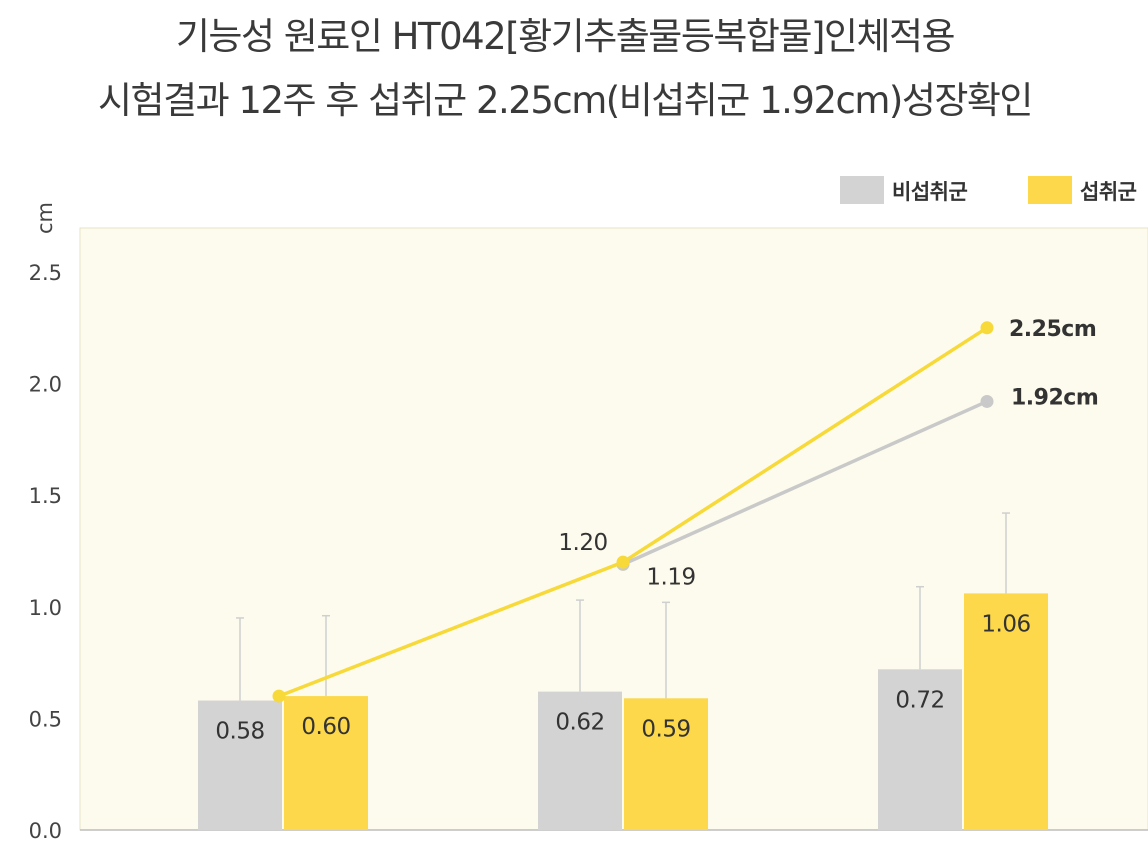  Describe the element at coordinates (325, 727) in the screenshot. I see `bar-value-label: 0.60` at that location.